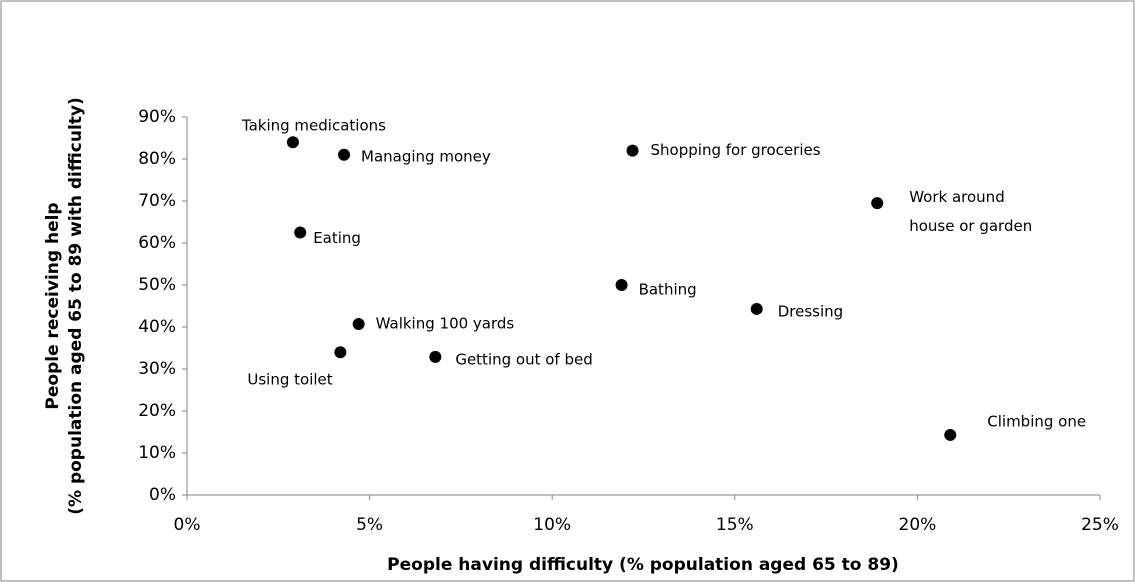  I want to click on point-label: Using toilet, so click(289, 380).